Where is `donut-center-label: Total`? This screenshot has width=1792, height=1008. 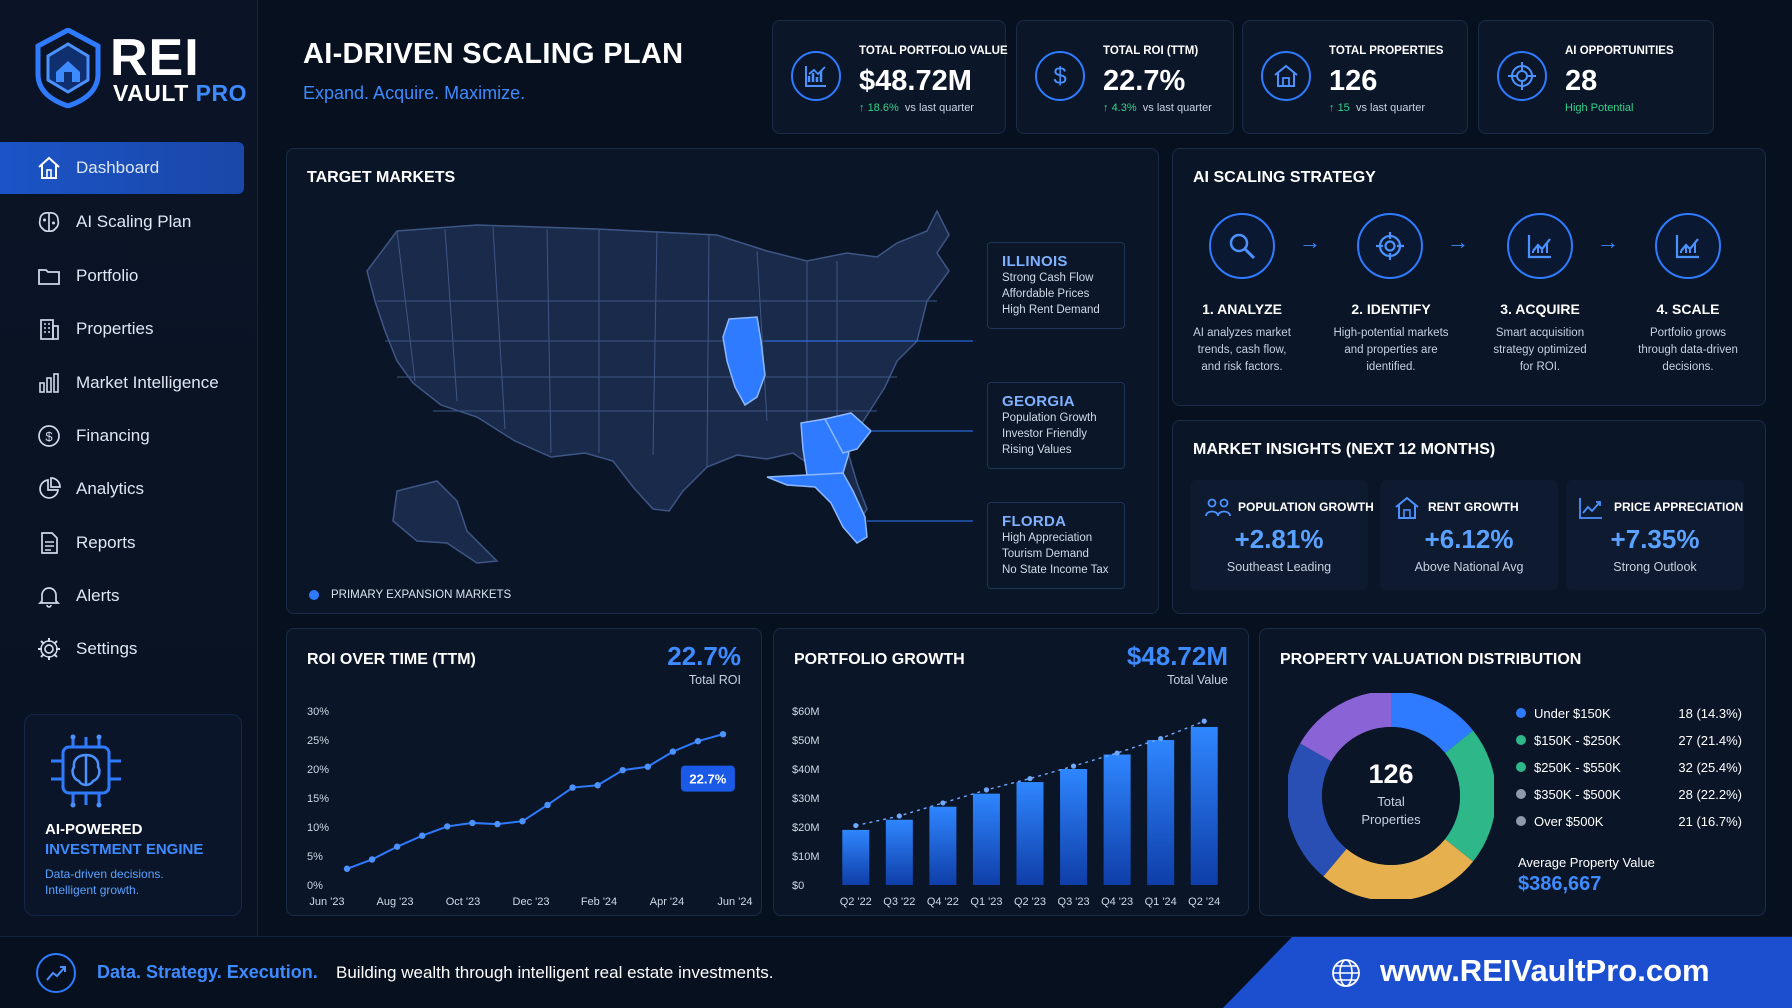
donut-center-label: Total is located at coordinates (1391, 801).